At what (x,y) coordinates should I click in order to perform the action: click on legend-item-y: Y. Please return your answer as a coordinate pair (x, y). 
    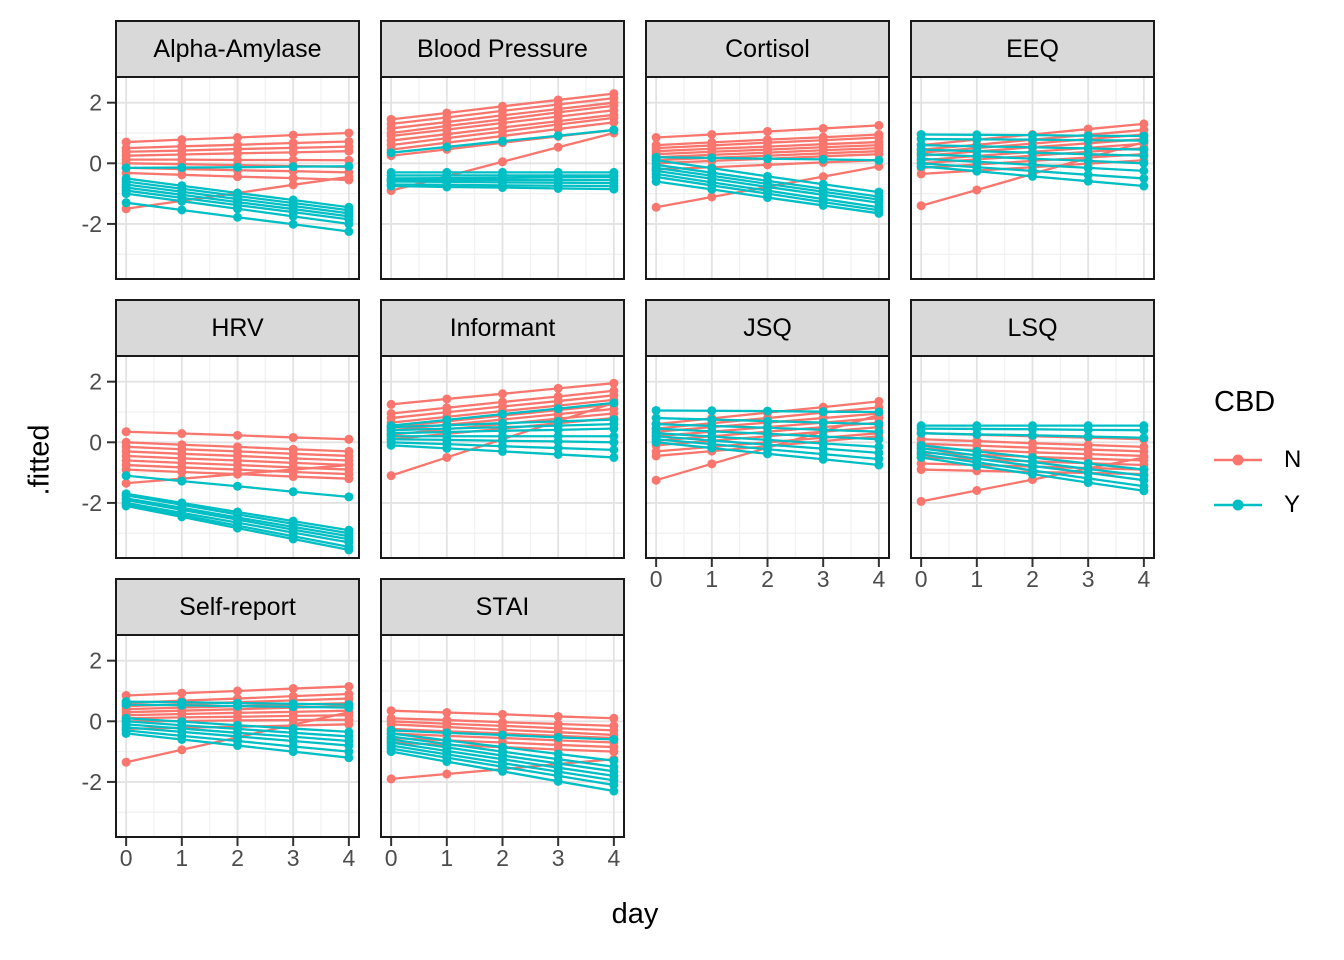
    Looking at the image, I should click on (1257, 504).